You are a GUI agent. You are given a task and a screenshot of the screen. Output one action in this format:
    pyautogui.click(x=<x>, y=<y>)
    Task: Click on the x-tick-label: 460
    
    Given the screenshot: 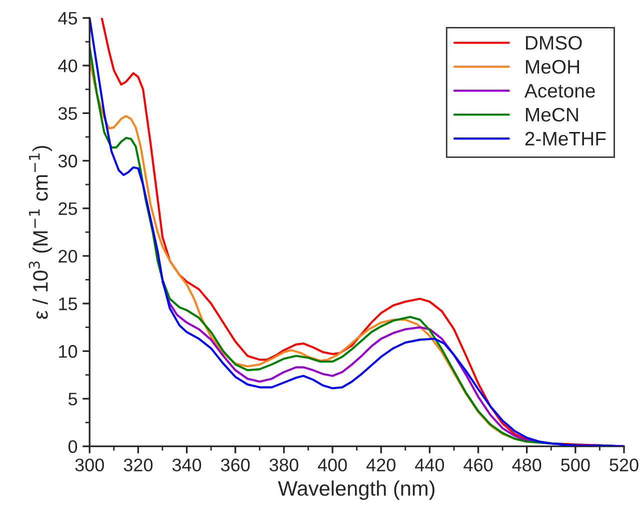 What is the action you would take?
    pyautogui.click(x=478, y=465)
    